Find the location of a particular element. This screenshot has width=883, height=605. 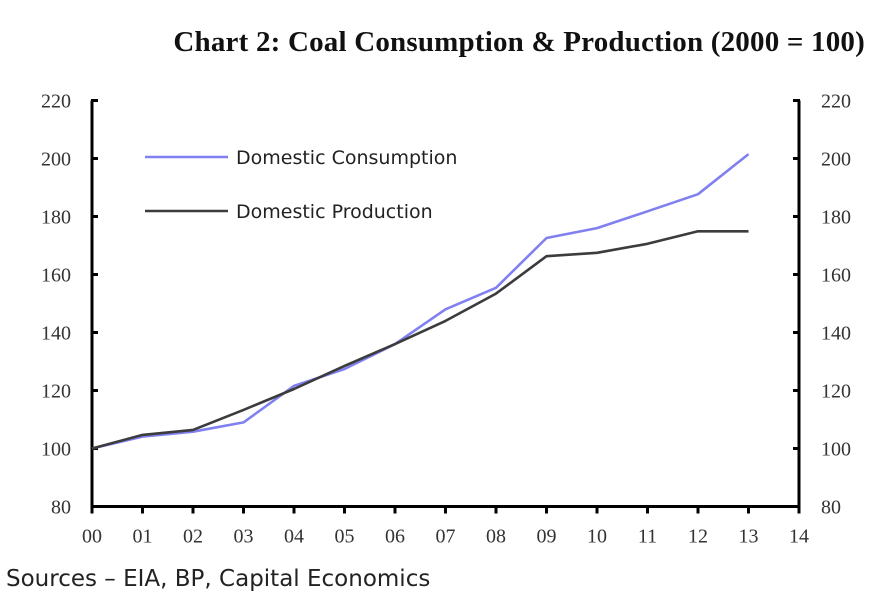

x-tick-label: 11 is located at coordinates (647, 537).